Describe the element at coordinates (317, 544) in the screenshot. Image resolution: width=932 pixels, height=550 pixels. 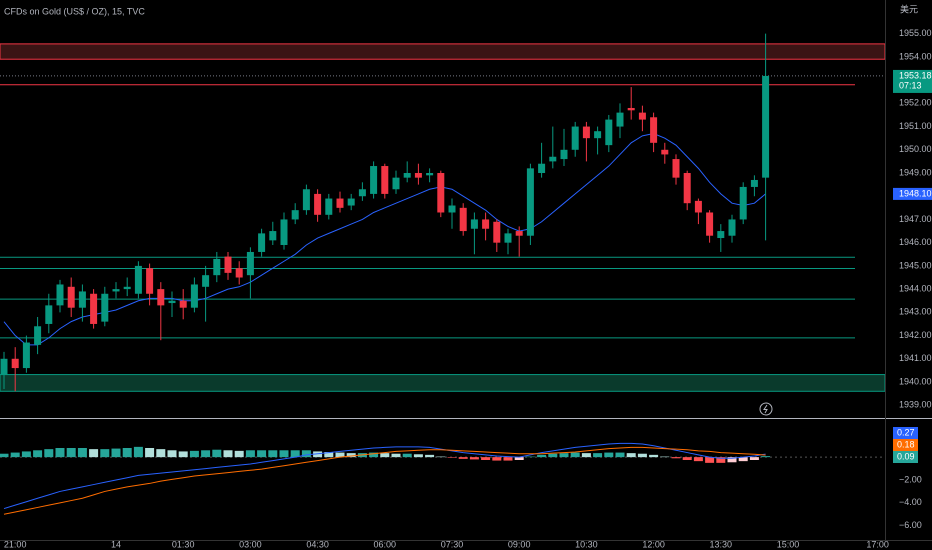
I see `x-tick-label: 04:30` at that location.